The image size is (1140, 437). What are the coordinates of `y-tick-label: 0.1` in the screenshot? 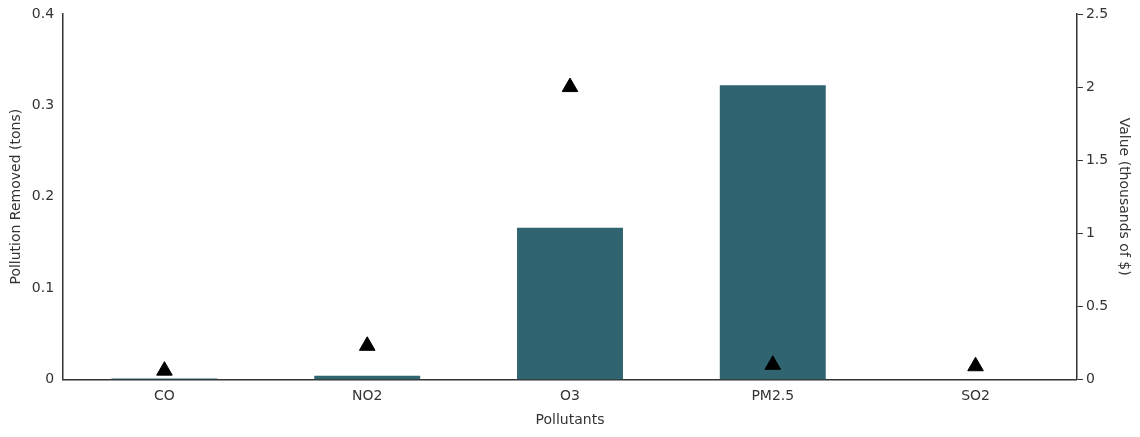 It's located at (43, 286).